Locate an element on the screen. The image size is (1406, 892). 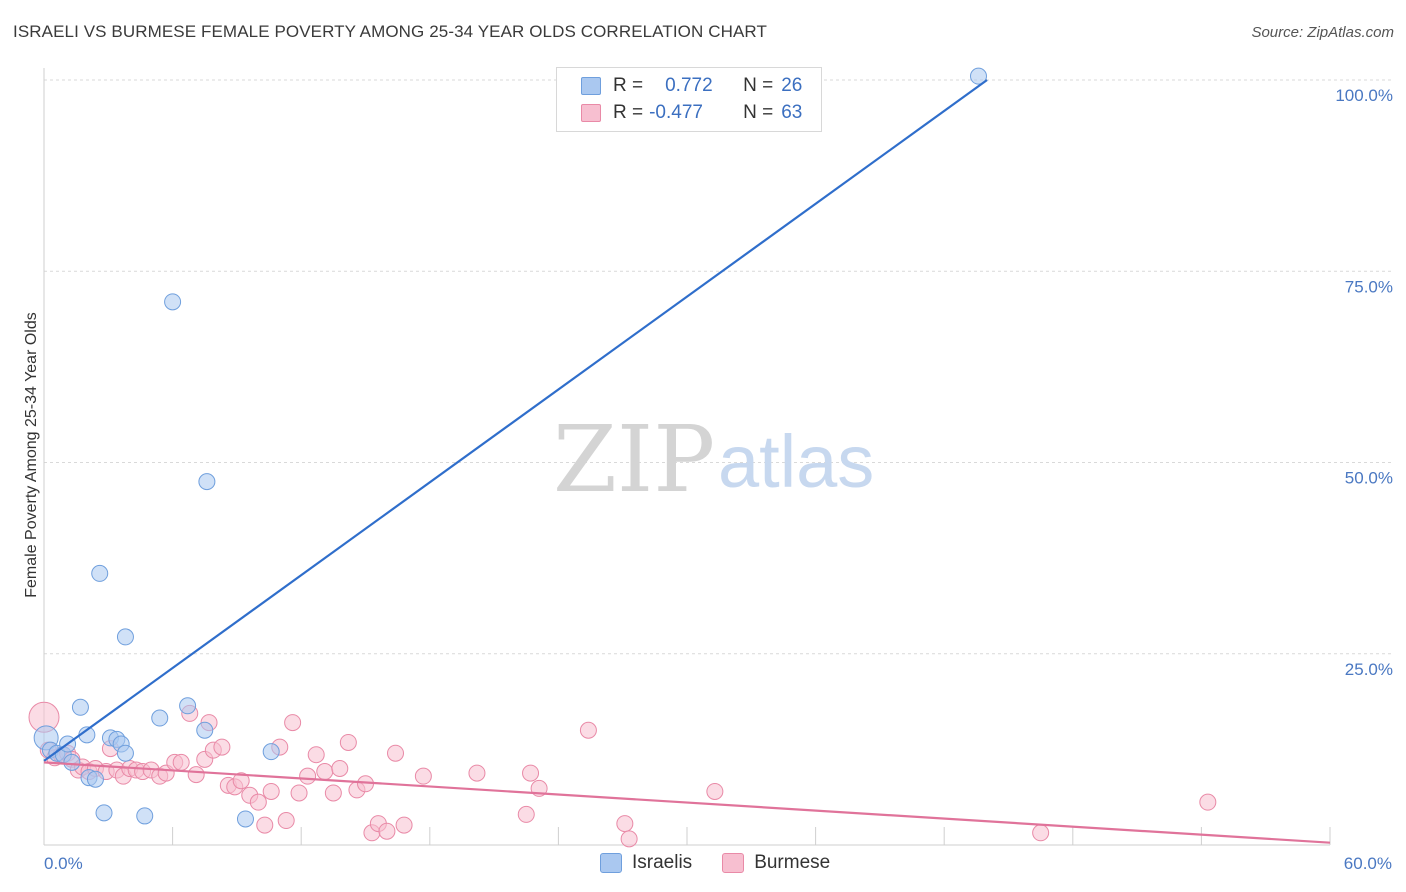
legend-label-israelis: Israelis is located at coordinates (662, 862).